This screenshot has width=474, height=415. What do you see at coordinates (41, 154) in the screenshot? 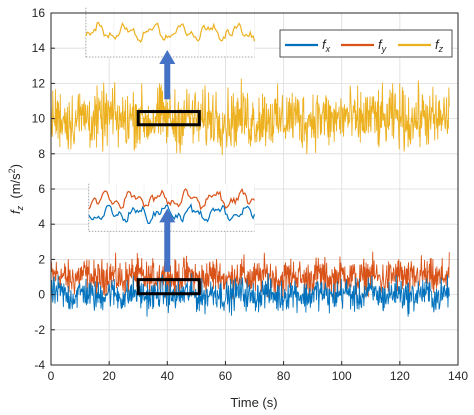
I see `y-tick-label: 8` at bounding box center [41, 154].